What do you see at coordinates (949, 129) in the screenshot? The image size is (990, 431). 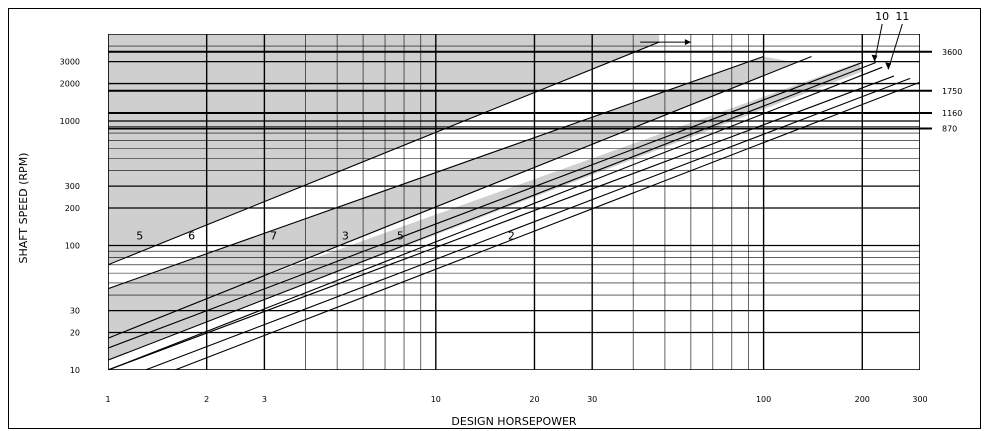 I see `speed-label-870: 870` at bounding box center [949, 129].